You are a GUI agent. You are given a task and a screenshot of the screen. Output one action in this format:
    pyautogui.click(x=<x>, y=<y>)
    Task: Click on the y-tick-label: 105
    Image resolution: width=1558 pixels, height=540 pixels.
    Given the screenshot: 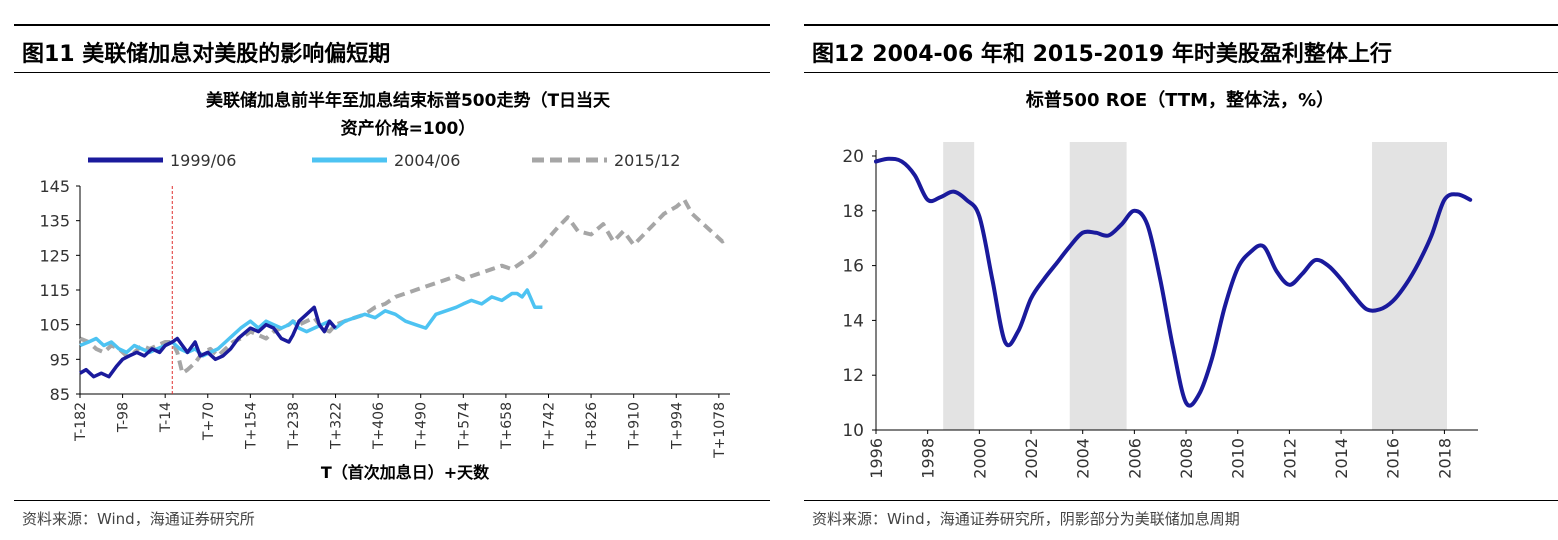 What is the action you would take?
    pyautogui.click(x=54, y=325)
    